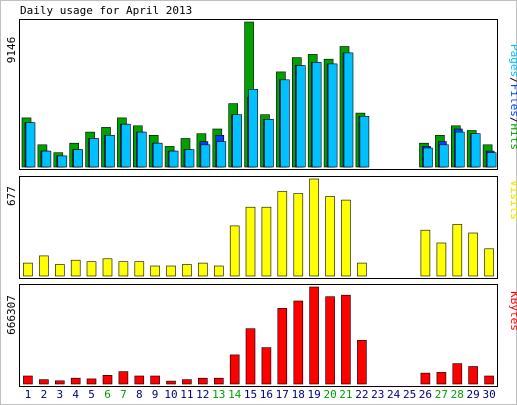 This screenshot has width=517, height=405. Describe the element at coordinates (250, 394) in the screenshot. I see `x-tick-label: 15` at that location.